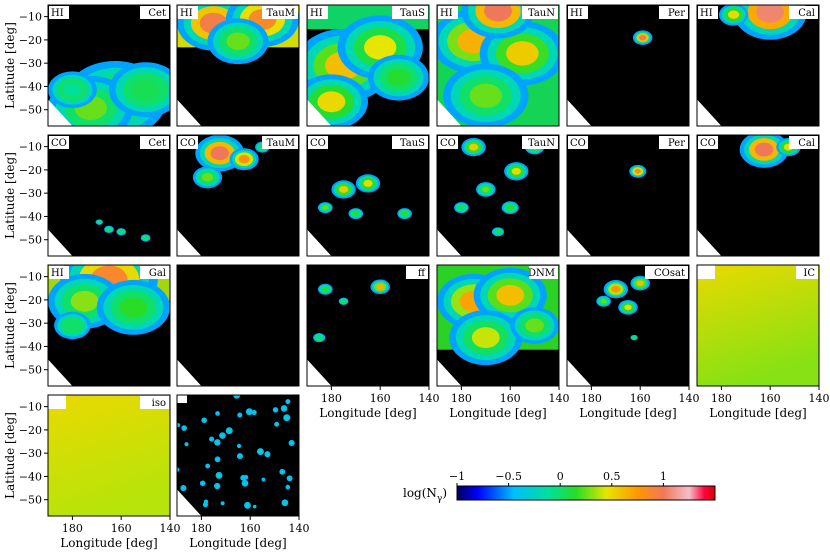 This screenshot has width=830, height=554. Describe the element at coordinates (676, 13) in the screenshot. I see `panel-label-right: Per` at that location.